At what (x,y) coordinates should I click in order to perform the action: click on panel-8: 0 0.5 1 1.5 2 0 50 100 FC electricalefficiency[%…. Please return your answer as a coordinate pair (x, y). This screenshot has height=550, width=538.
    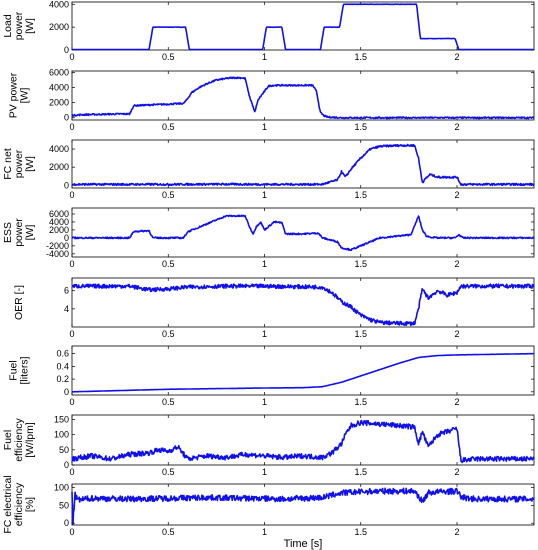
    Looking at the image, I should click on (268, 512).